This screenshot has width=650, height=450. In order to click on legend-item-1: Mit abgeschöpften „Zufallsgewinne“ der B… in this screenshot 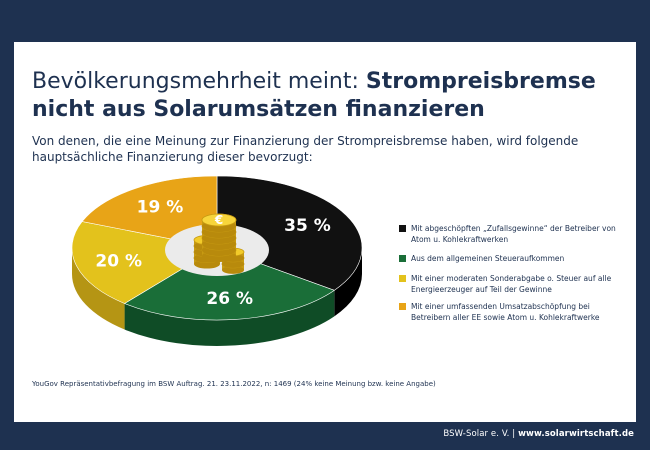, I will do `click(511, 234)`.